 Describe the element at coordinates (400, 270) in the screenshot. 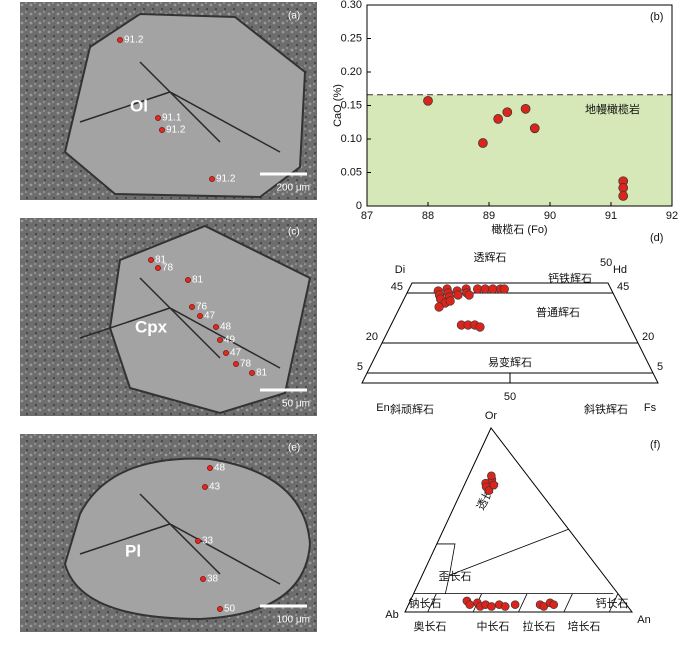

I see `corner-label: Di` at that location.